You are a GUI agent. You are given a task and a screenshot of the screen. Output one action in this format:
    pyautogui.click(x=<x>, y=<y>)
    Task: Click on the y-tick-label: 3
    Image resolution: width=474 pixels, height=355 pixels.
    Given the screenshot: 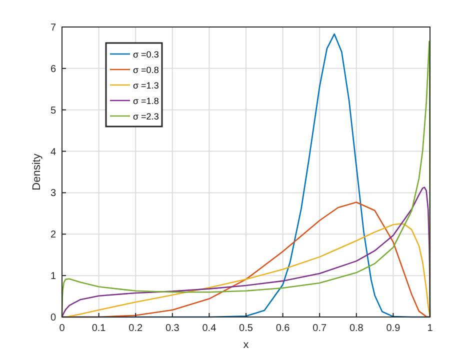 What is the action you would take?
    pyautogui.click(x=53, y=194)
    